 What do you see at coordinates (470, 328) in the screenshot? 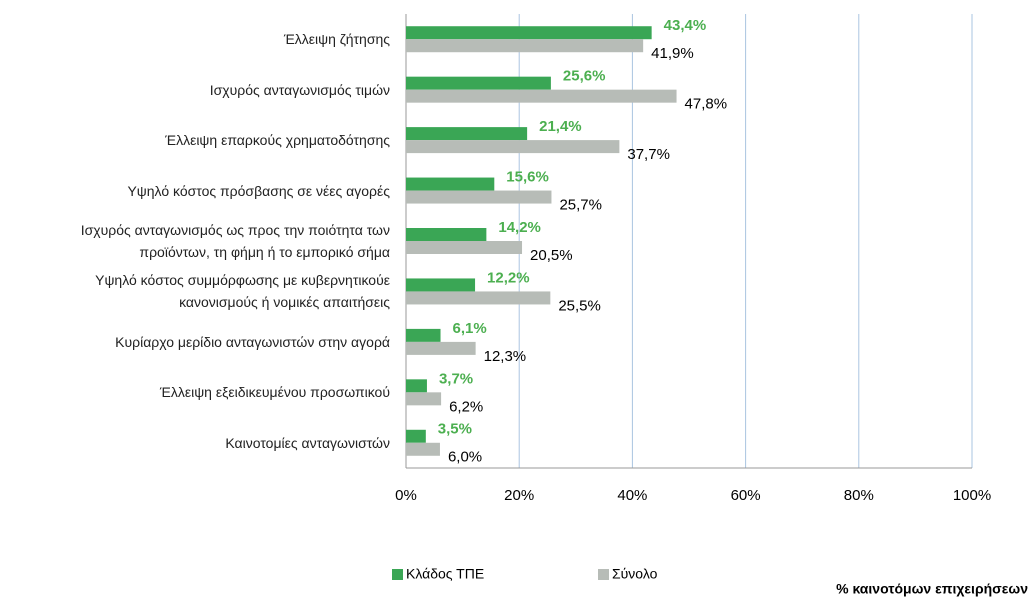
I see `data-label: 6,1%` at bounding box center [470, 328].